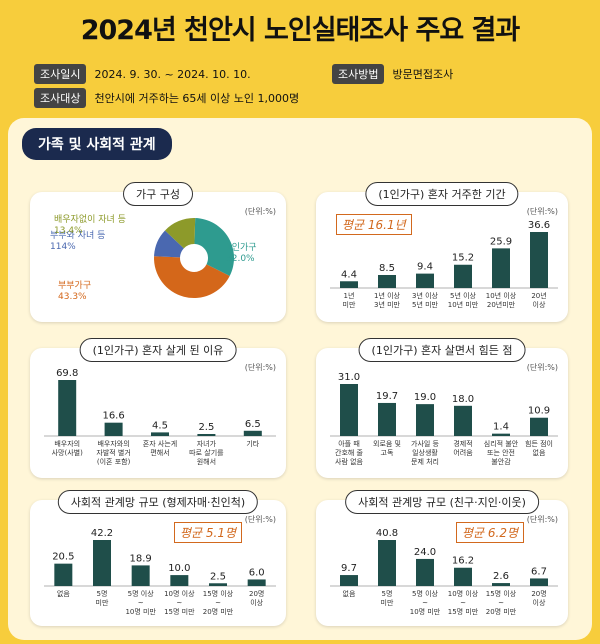  What do you see at coordinates (349, 377) in the screenshot?
I see `data-label: 31.0` at bounding box center [349, 377].